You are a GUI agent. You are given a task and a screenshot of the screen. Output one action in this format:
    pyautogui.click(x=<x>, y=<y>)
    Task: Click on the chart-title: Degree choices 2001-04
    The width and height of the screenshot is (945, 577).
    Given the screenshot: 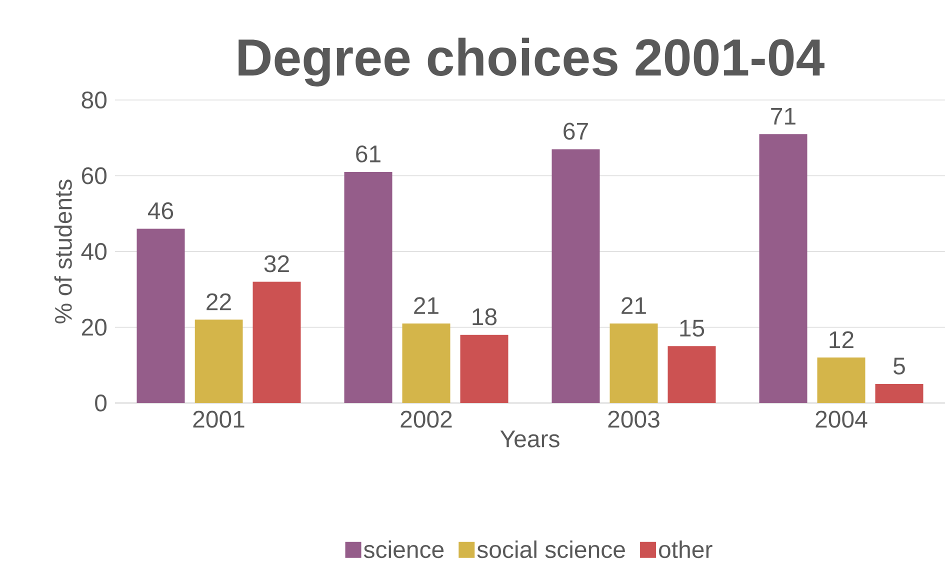 What is the action you would take?
    pyautogui.click(x=531, y=62)
    